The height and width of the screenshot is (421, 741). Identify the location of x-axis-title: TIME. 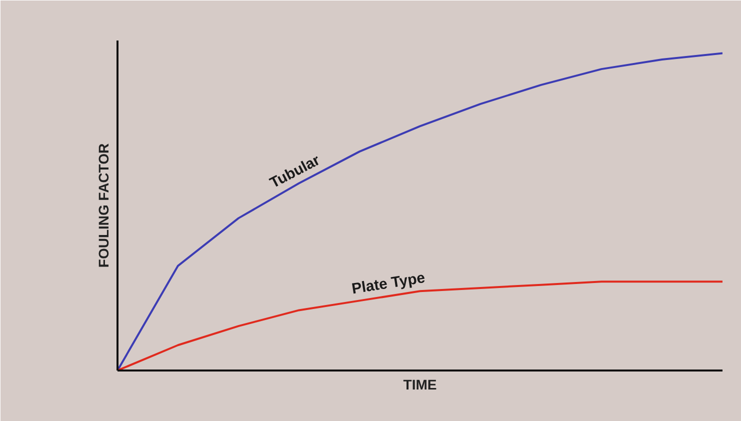
(420, 384).